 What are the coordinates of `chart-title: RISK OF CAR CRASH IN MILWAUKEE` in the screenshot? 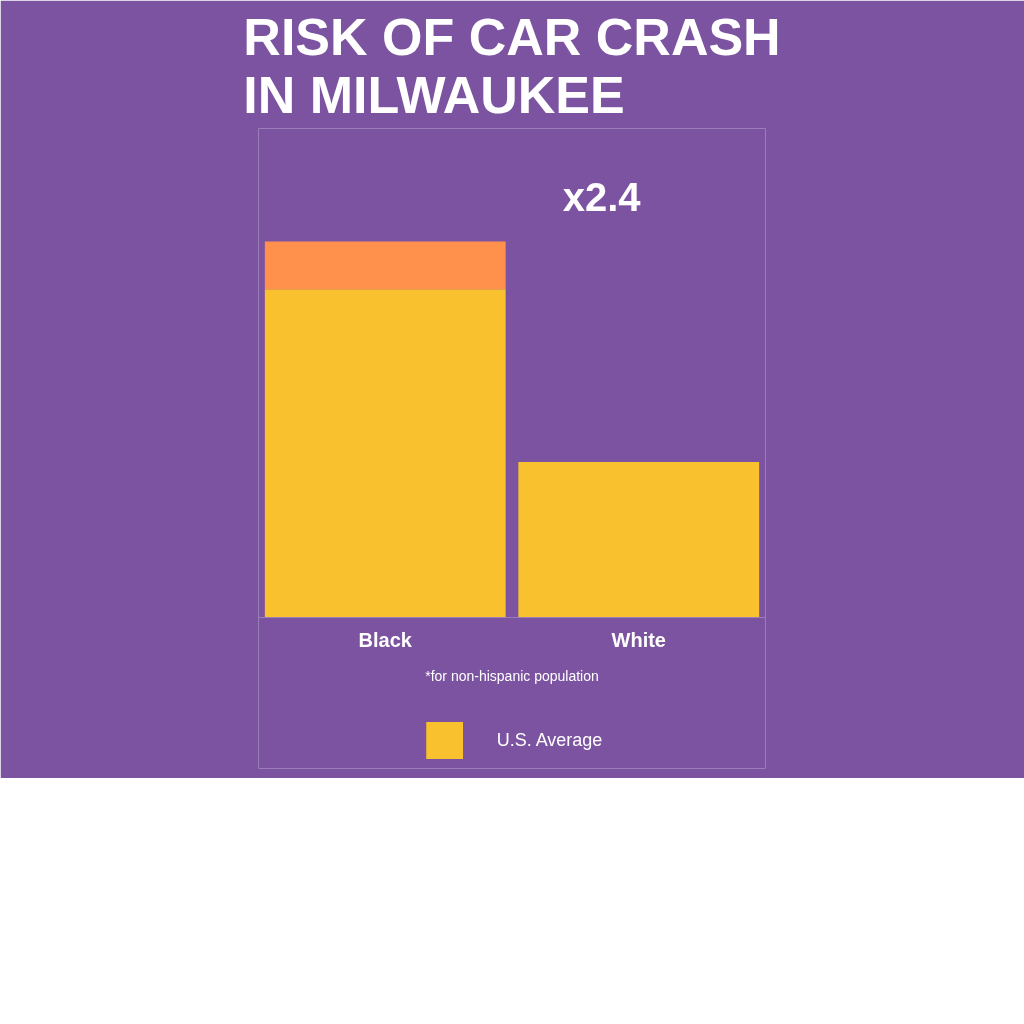 It's located at (512, 65).